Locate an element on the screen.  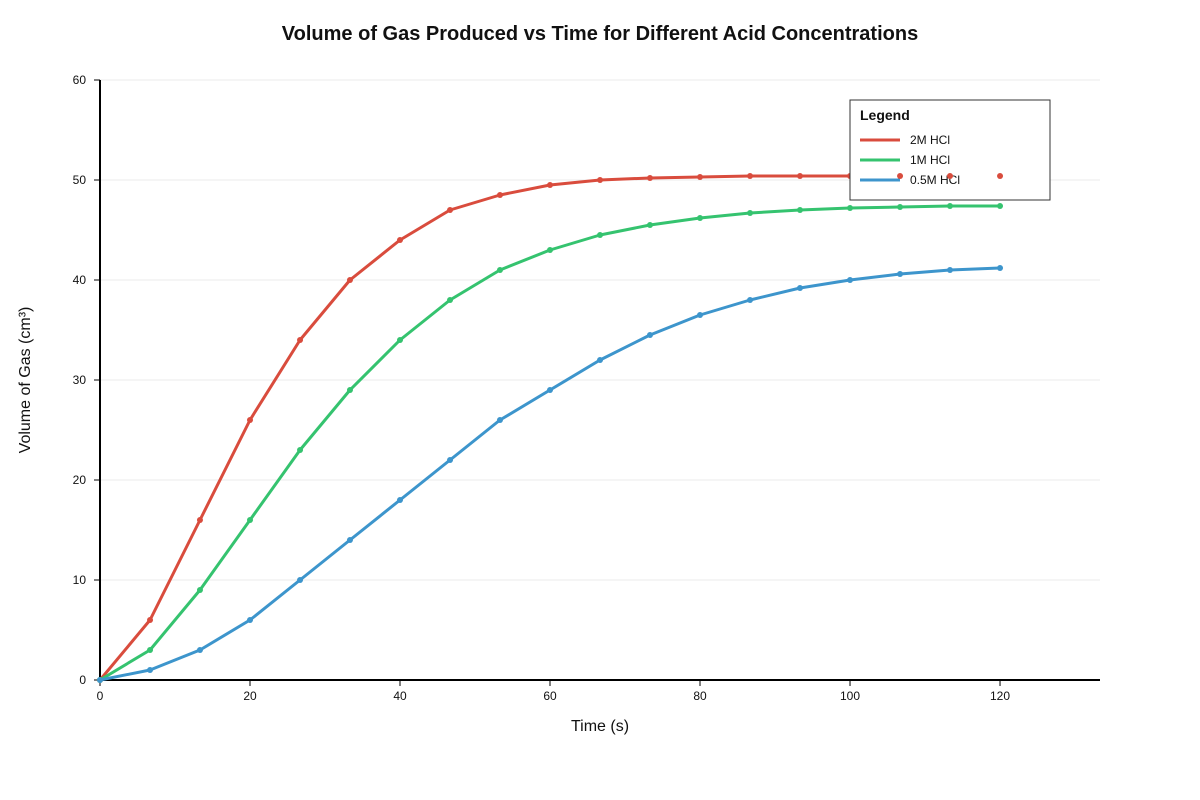
y-axis-label: Volume of Gas (cm³) is located at coordinates (25, 380).